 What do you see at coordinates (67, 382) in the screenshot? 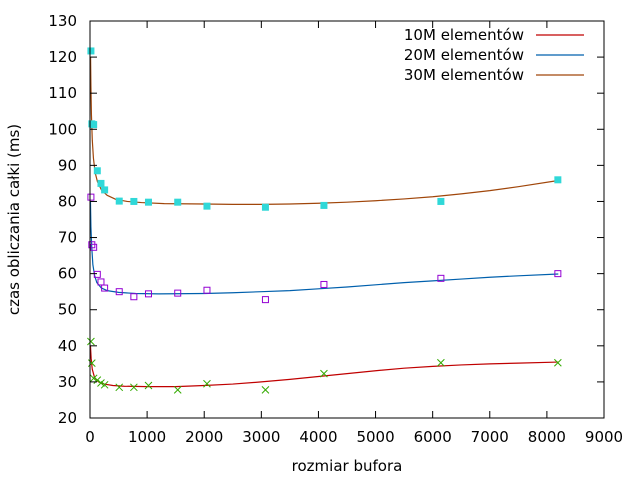
I see `y-tick-label: 30` at bounding box center [67, 382].